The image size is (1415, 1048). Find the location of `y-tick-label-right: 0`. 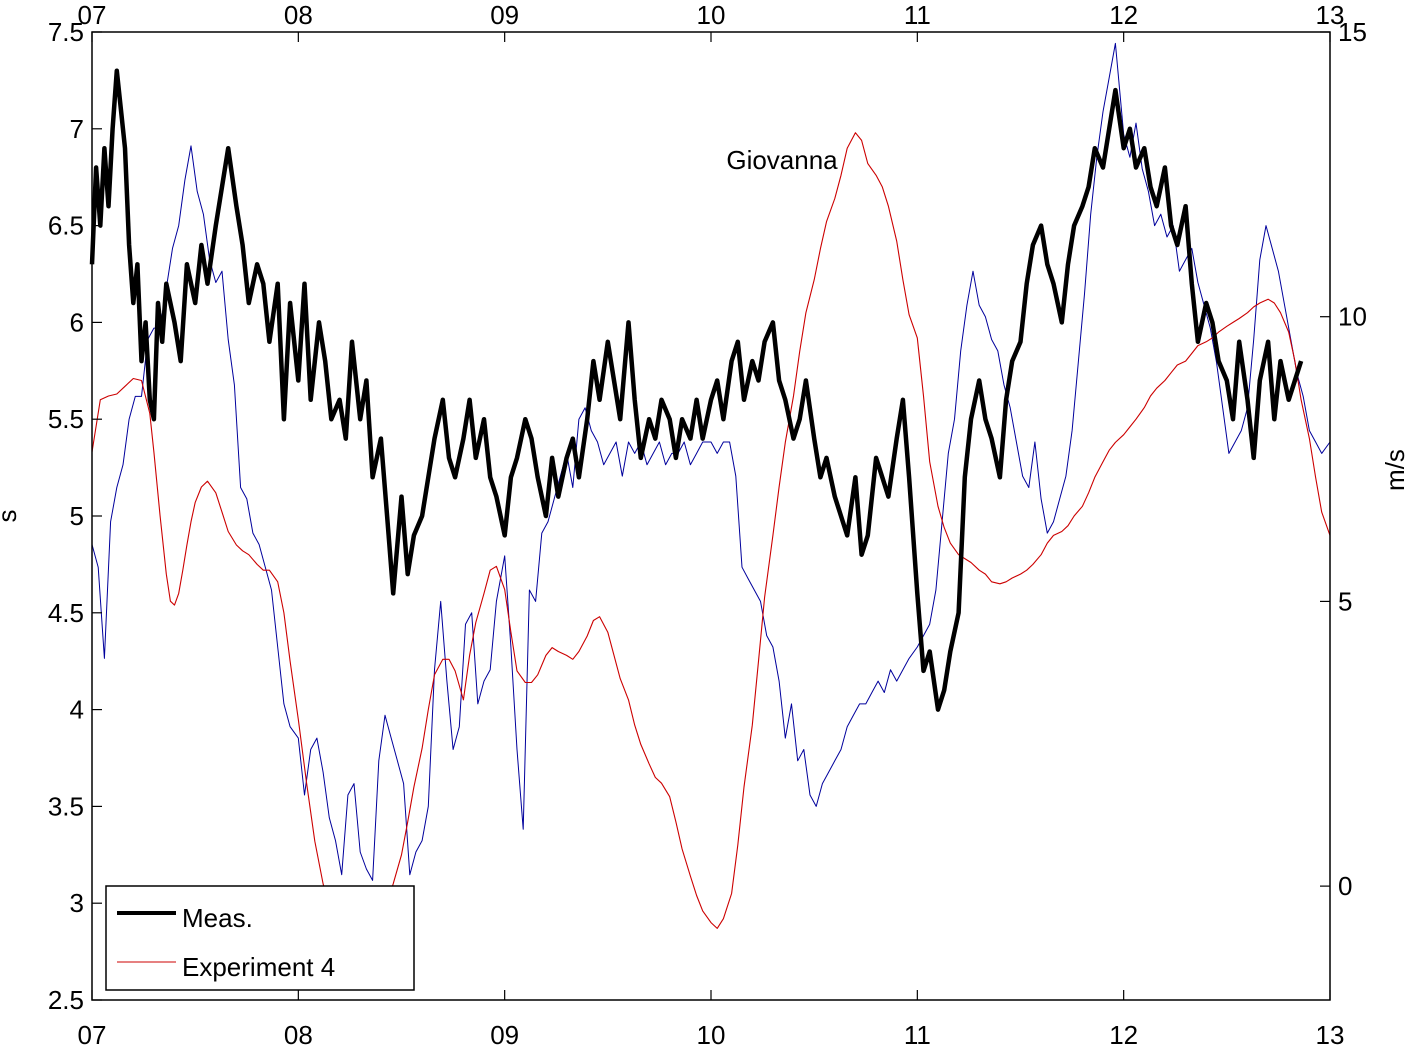

y-tick-label-right: 0 is located at coordinates (1345, 886).